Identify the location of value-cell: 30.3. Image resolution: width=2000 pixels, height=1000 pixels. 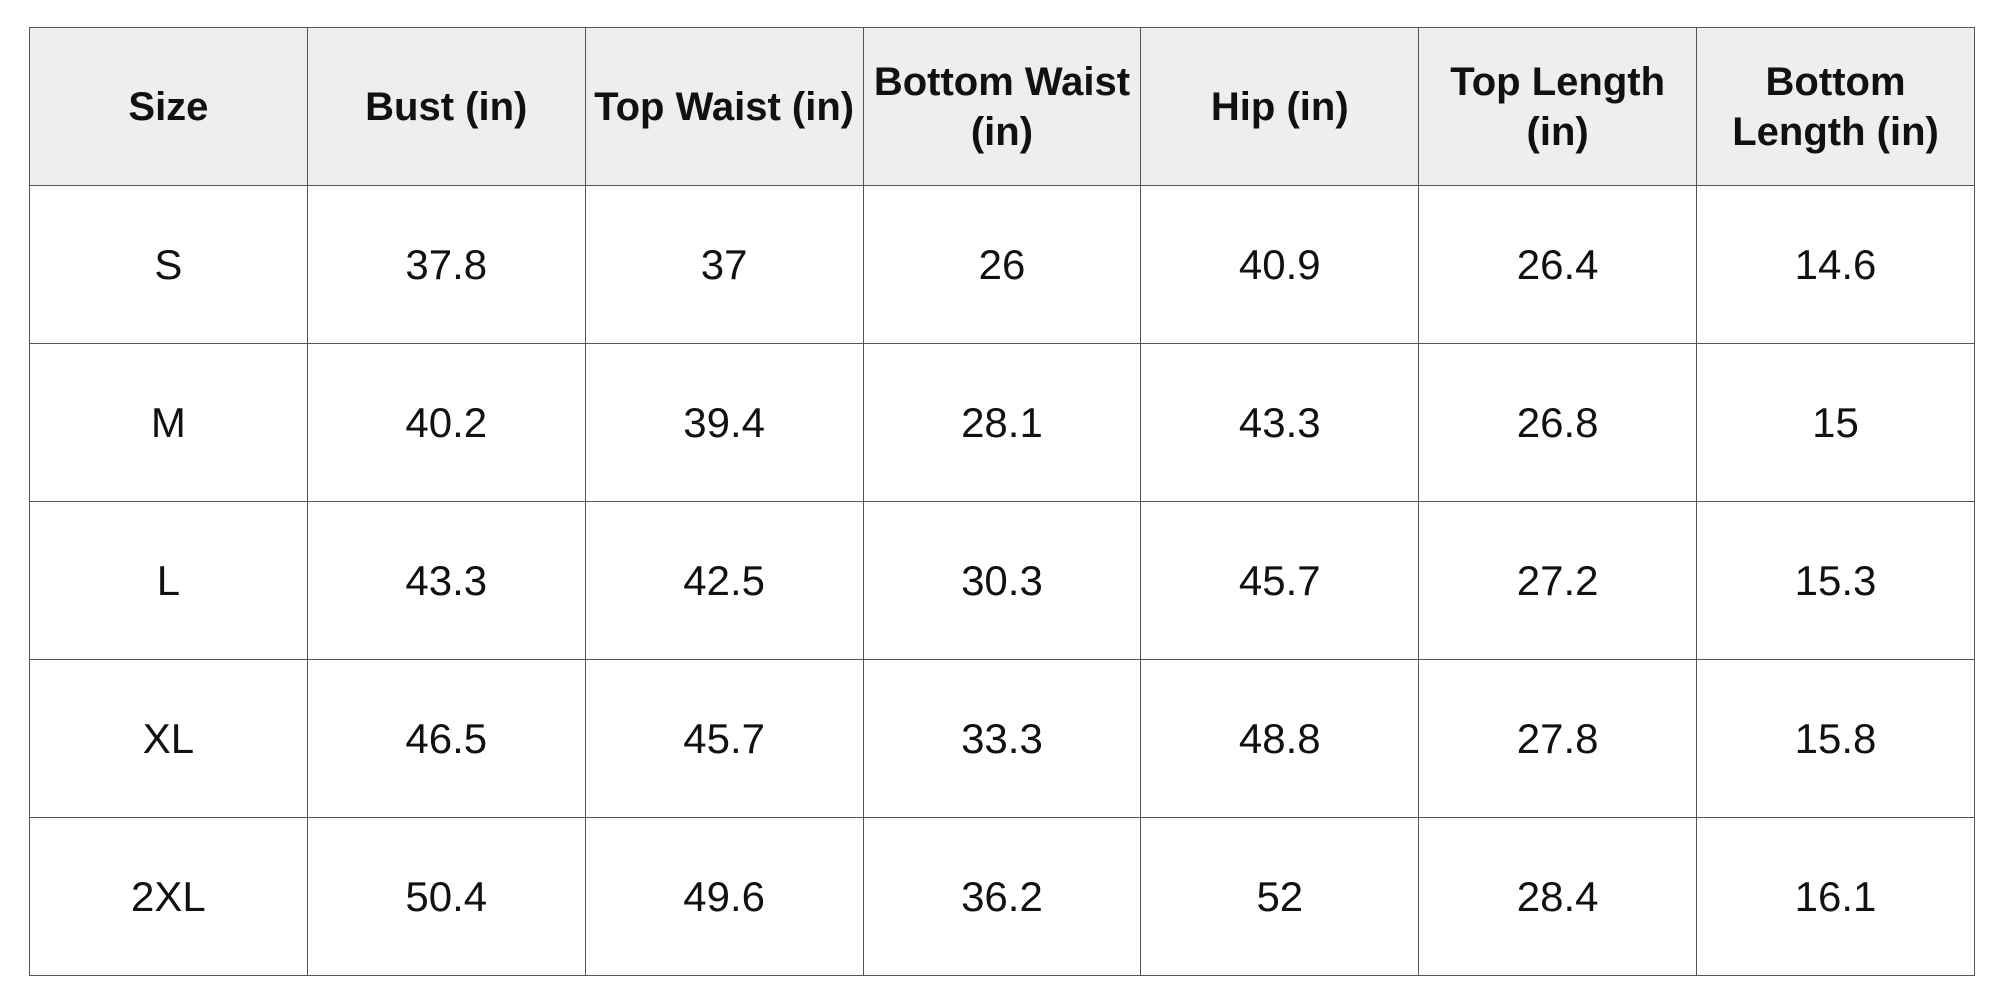
(1002, 580).